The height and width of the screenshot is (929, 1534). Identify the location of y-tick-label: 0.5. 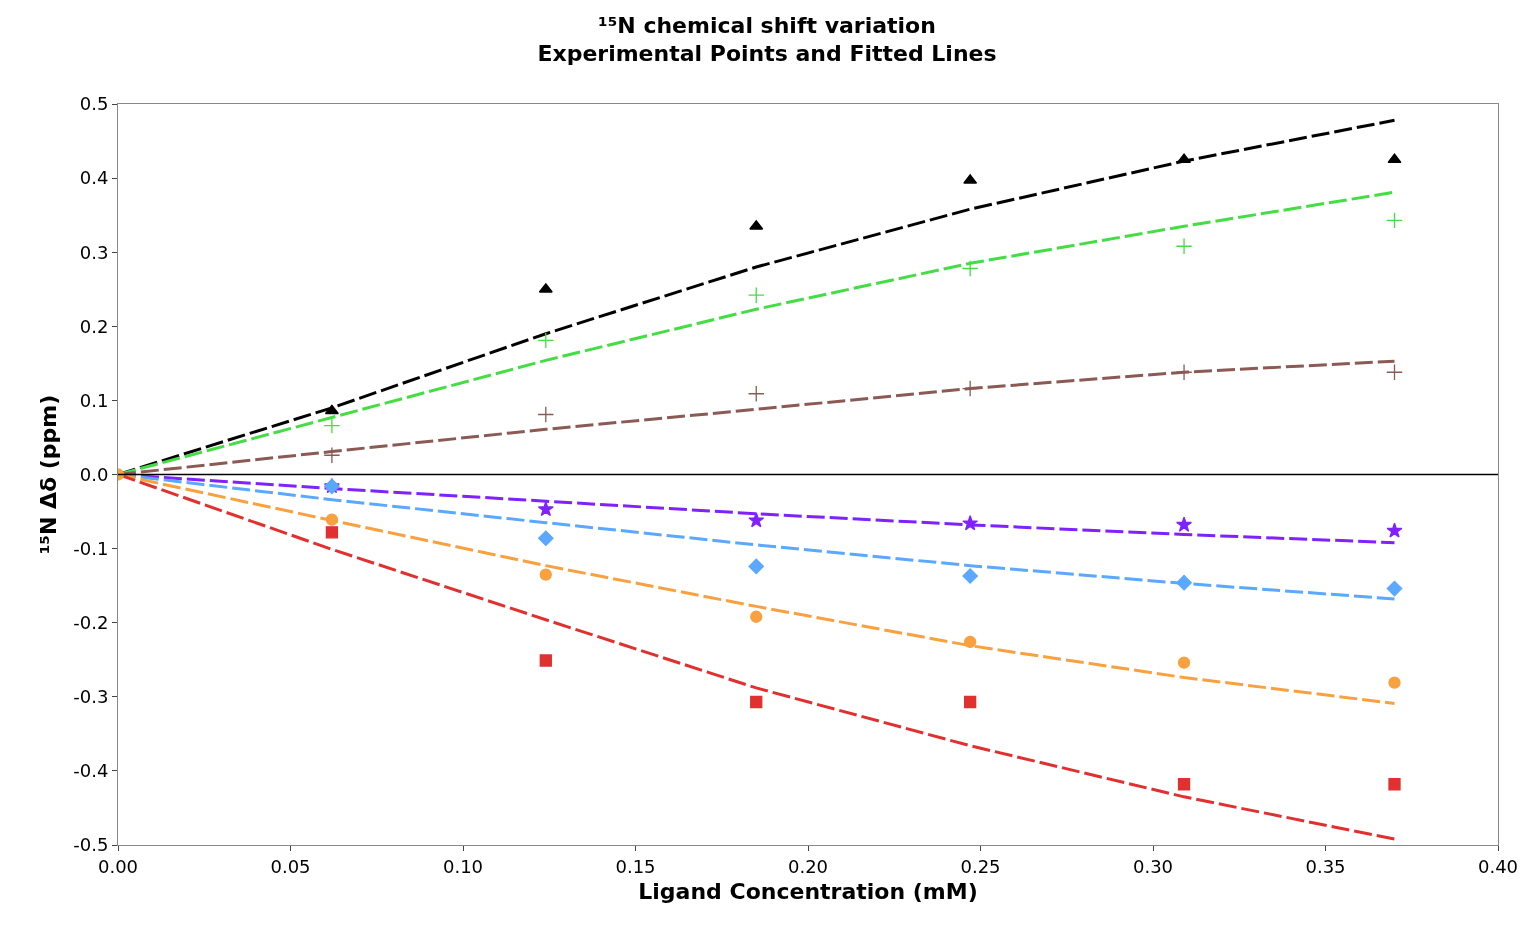
(94, 104).